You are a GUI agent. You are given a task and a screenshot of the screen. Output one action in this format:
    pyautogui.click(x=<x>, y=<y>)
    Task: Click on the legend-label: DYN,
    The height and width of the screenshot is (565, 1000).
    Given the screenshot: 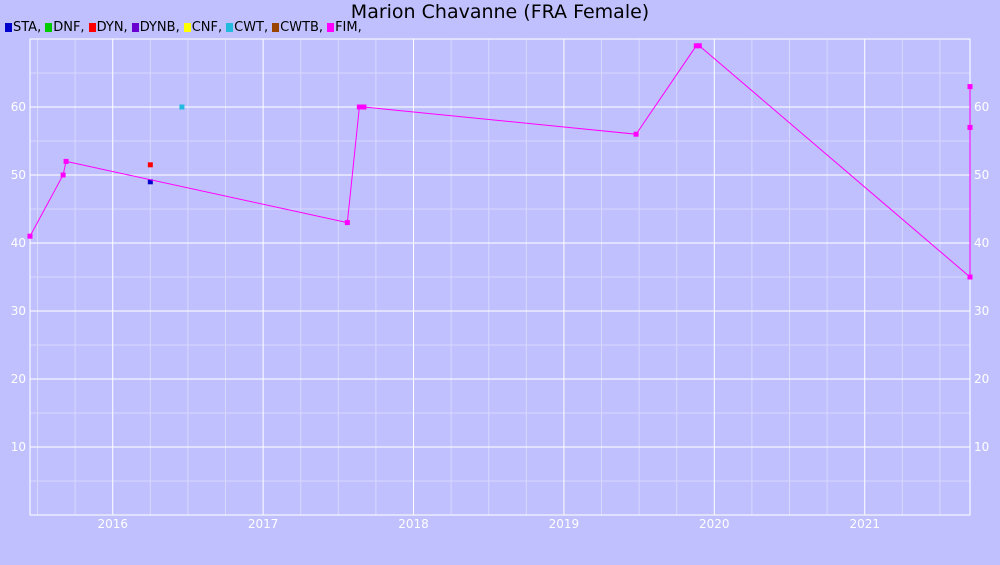 What is the action you would take?
    pyautogui.click(x=112, y=27)
    